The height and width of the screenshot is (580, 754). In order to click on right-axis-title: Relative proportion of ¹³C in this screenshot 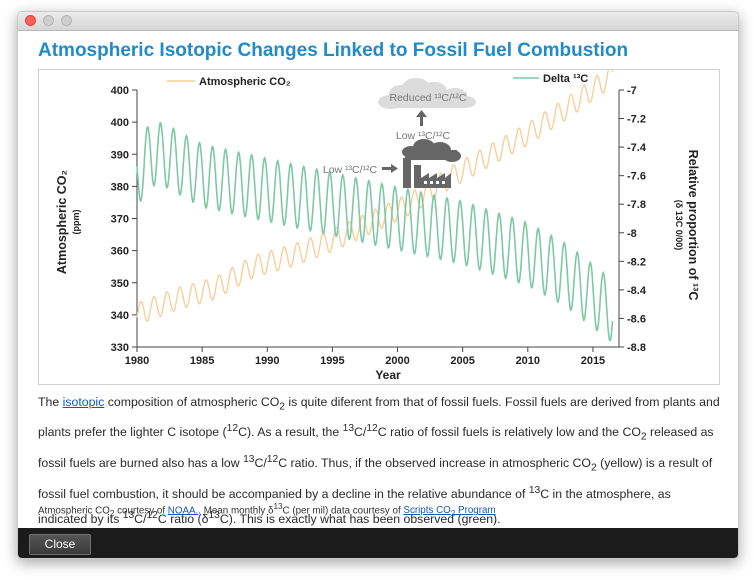, I will do `click(693, 225)`.